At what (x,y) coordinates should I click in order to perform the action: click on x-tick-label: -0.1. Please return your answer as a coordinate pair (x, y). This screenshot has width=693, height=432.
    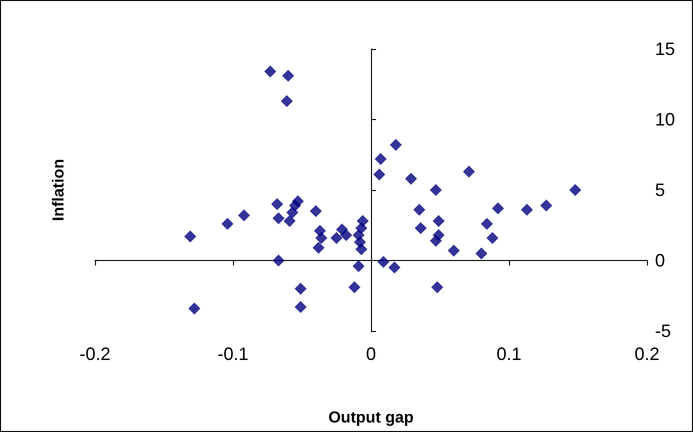
    Looking at the image, I should click on (233, 354).